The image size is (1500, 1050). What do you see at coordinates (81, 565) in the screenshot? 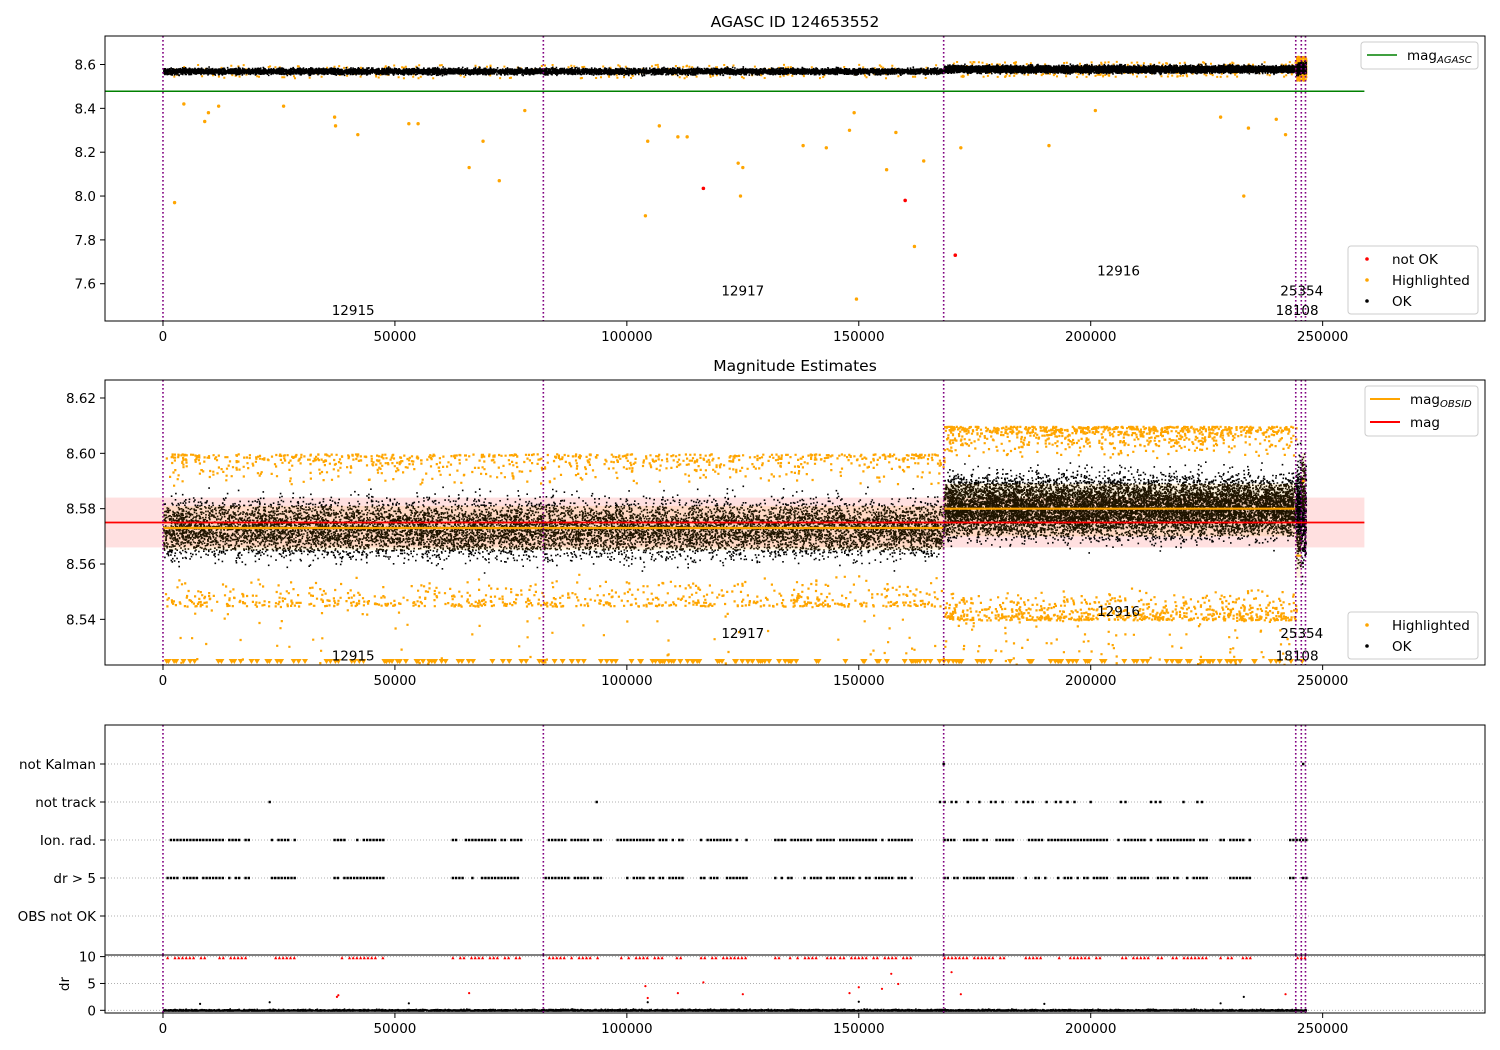
I see `y-tick-label: 8.56` at bounding box center [81, 565].